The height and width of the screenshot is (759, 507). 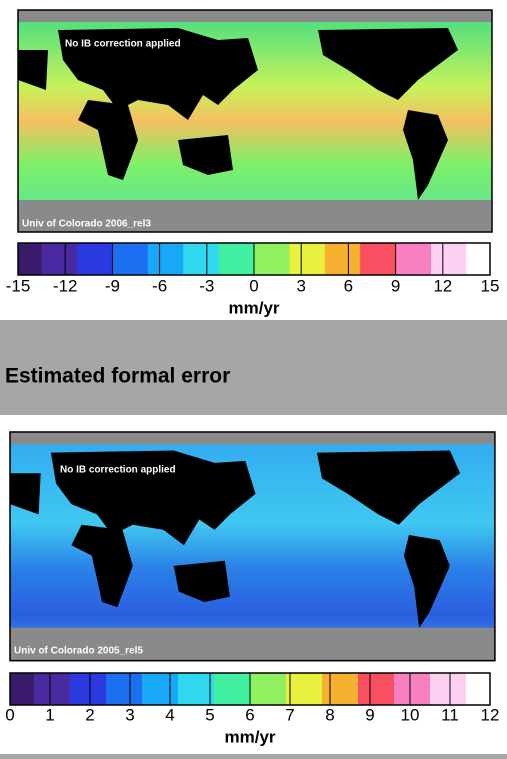 What do you see at coordinates (253, 285) in the screenshot?
I see `colorbar-tick-label: 0` at bounding box center [253, 285].